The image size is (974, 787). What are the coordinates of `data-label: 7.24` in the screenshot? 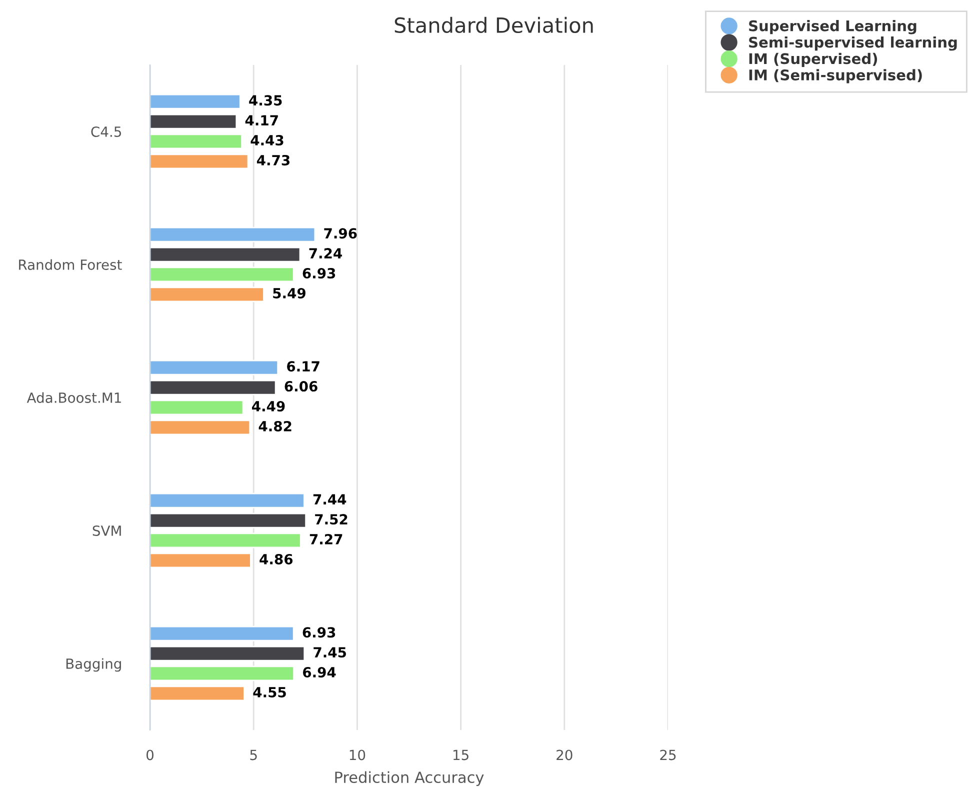 It's located at (325, 253).